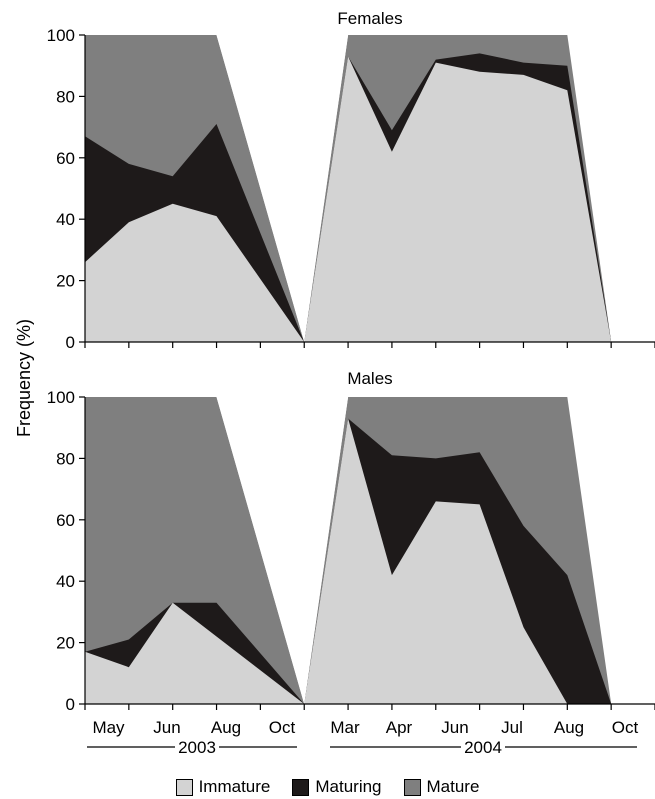 The image size is (655, 799). I want to click on legend-swatch-maturing, so click(301, 787).